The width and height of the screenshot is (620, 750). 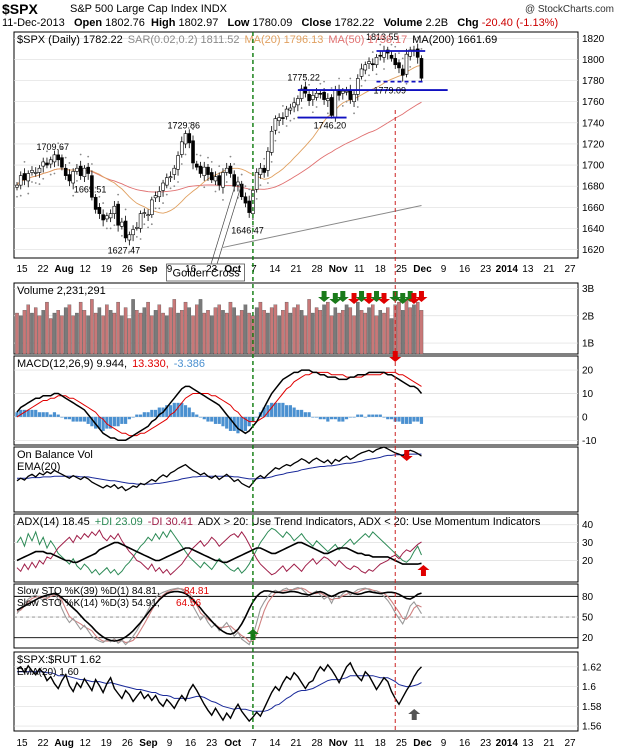 What do you see at coordinates (422, 743) in the screenshot?
I see `bottom-axis-x-label: Dec` at bounding box center [422, 743].